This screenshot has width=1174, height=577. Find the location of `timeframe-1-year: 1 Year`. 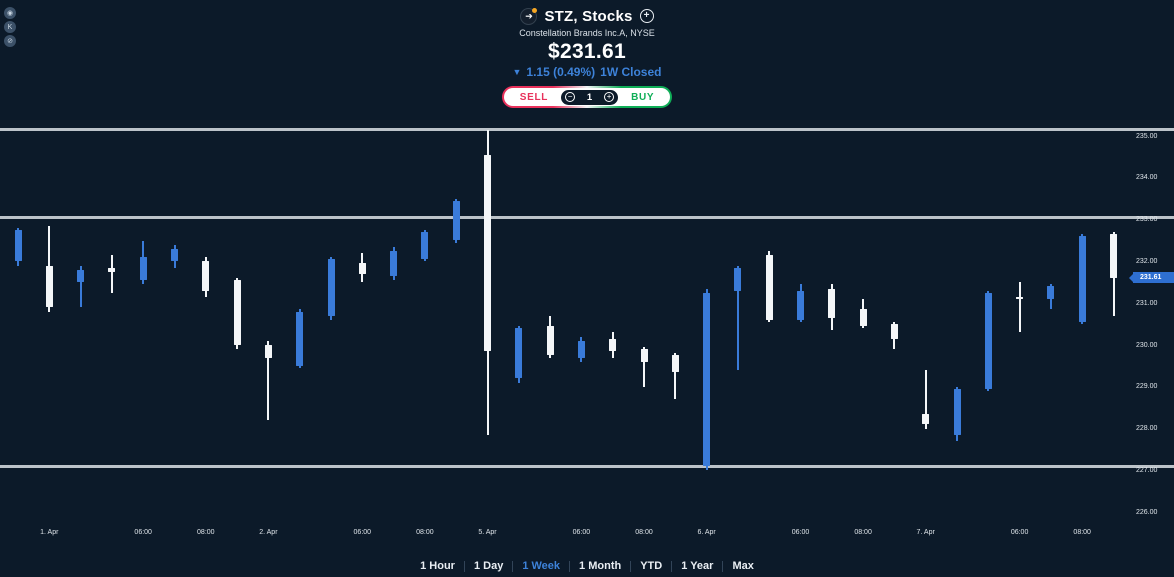

timeframe-1-year: 1 Year is located at coordinates (697, 566).